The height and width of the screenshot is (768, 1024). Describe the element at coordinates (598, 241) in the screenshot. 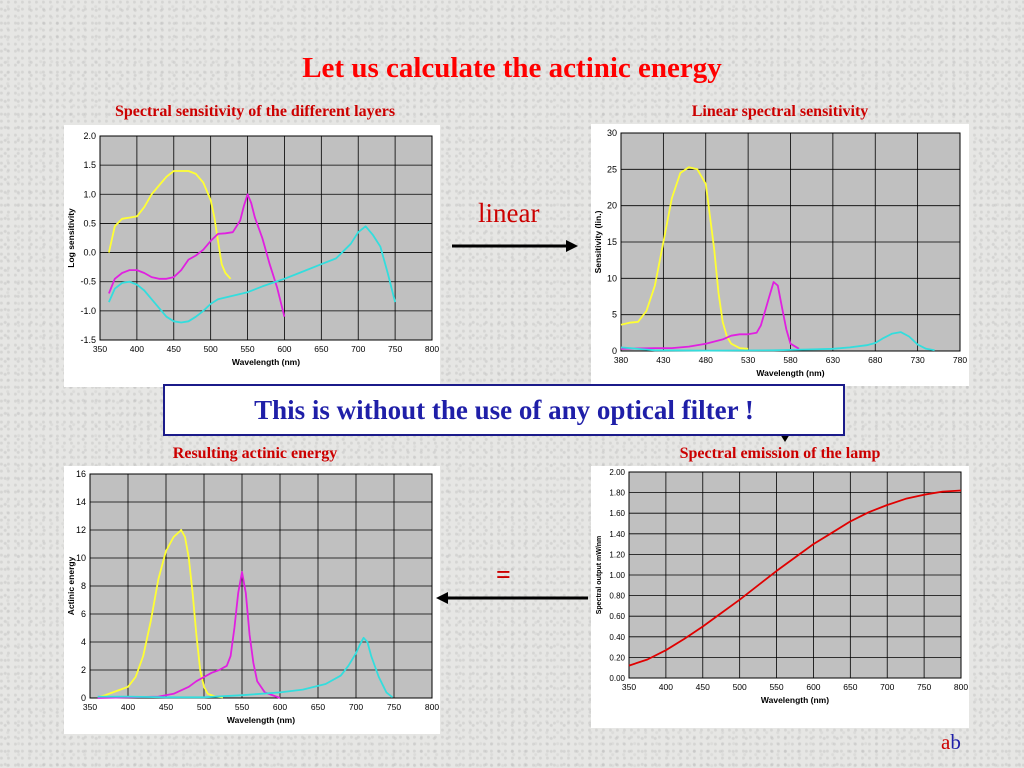

I see `y-axis-label: Sensitivity (lin.)` at that location.